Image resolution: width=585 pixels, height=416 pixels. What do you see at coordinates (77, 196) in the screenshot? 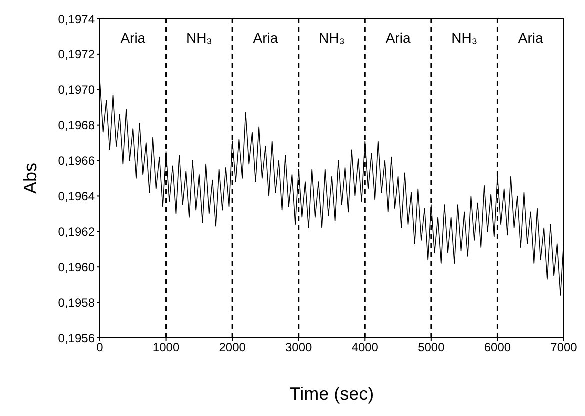
I see `y-tick-label: 0,1964` at bounding box center [77, 196].